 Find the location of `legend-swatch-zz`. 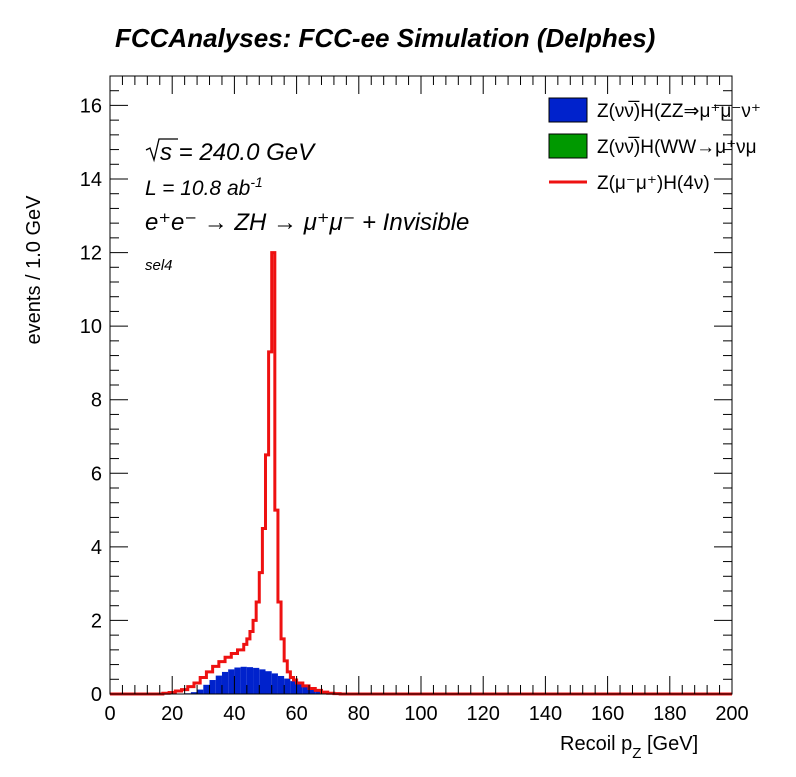

legend-swatch-zz is located at coordinates (568, 110).